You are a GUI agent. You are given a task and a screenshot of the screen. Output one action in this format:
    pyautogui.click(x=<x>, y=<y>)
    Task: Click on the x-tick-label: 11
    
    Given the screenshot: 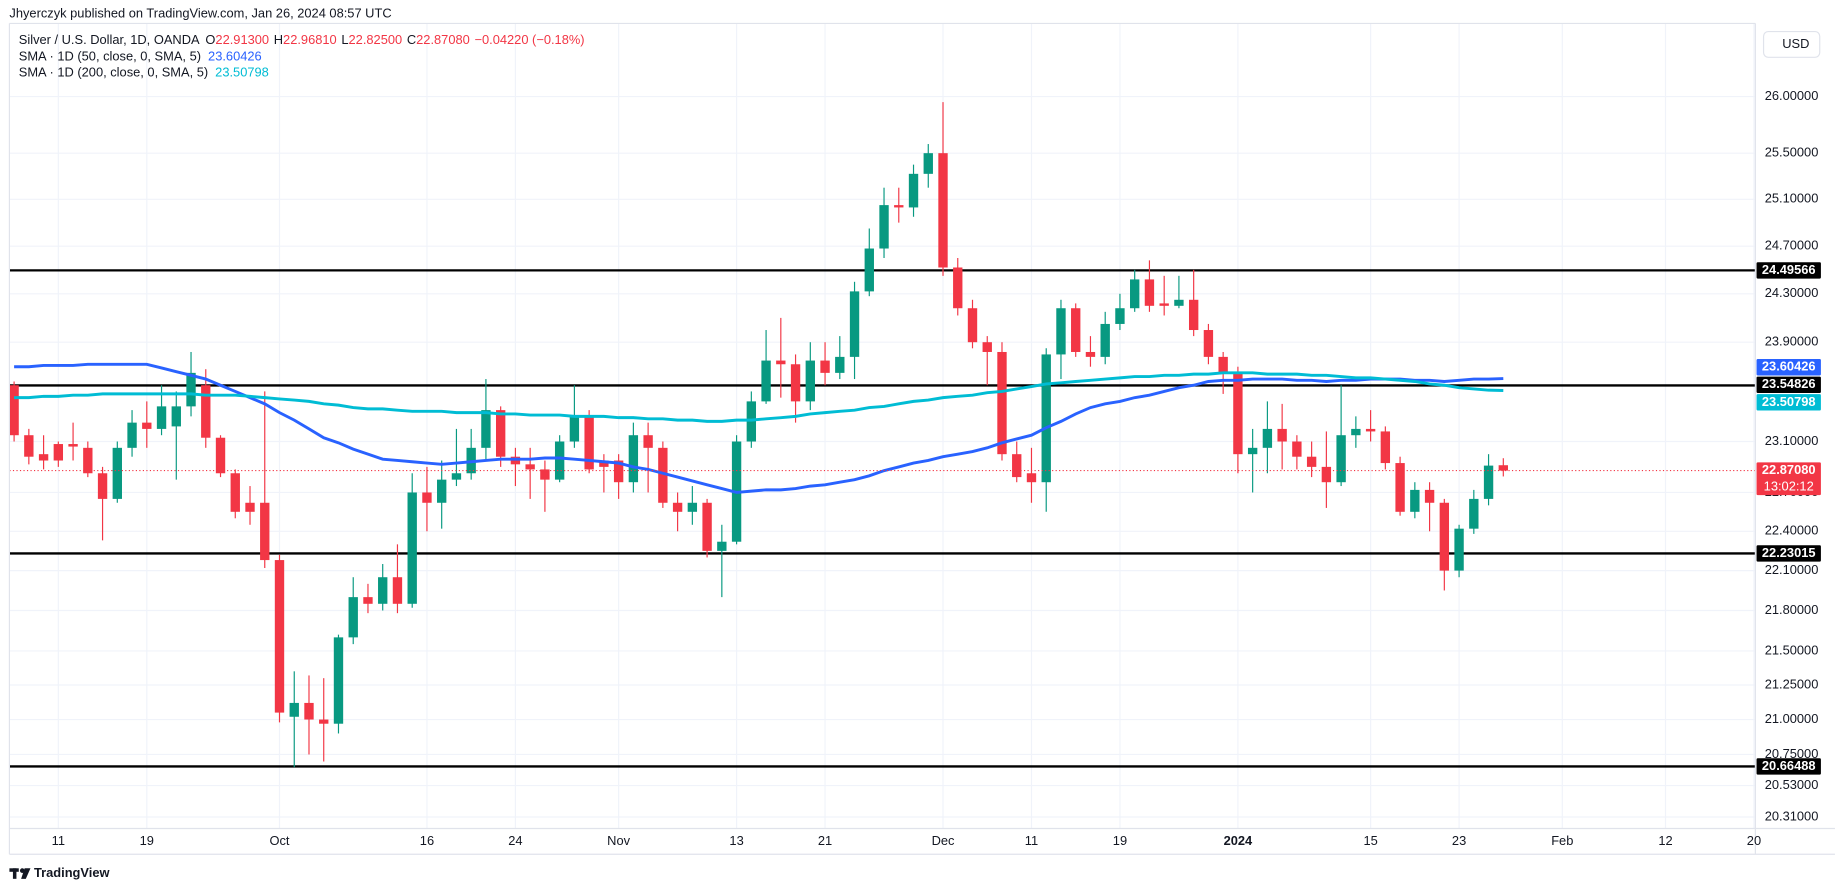 What is the action you would take?
    pyautogui.click(x=1031, y=840)
    